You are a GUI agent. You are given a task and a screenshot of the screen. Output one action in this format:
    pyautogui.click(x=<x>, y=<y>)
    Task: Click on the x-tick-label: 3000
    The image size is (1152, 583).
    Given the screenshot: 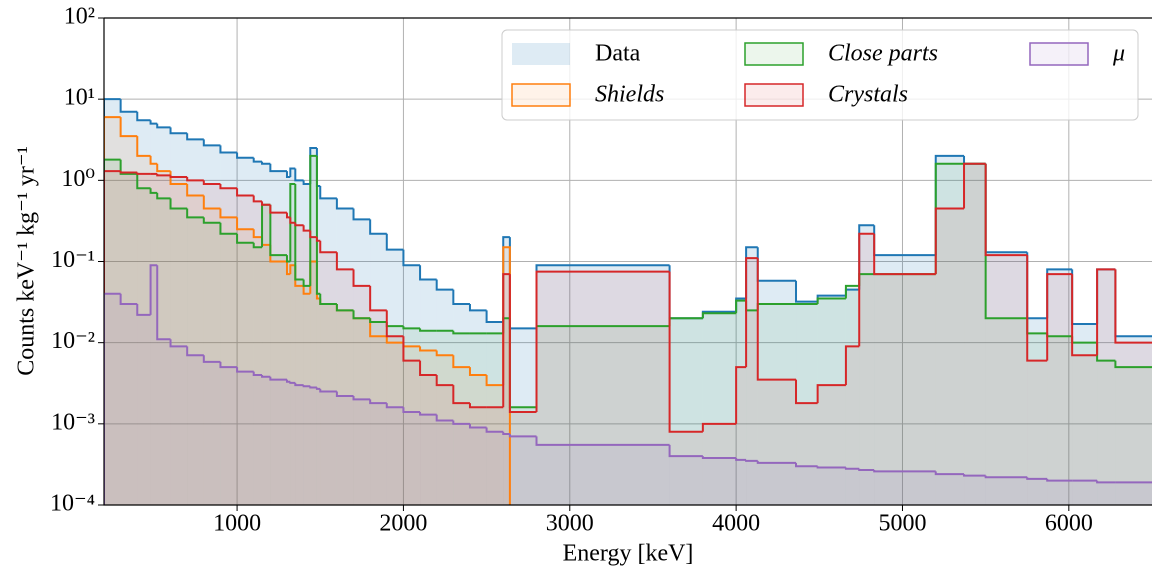 What is the action you would take?
    pyautogui.click(x=570, y=524)
    